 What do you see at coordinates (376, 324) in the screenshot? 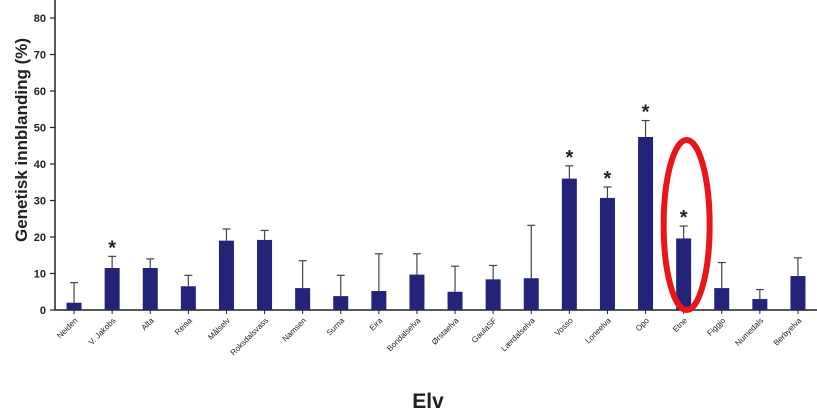
I see `category-label: Eira` at bounding box center [376, 324].